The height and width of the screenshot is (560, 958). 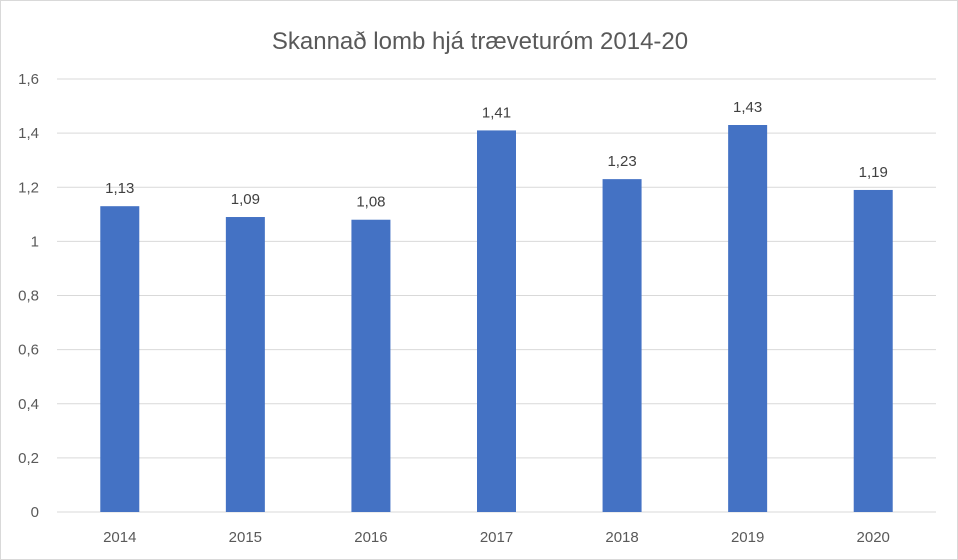 What do you see at coordinates (496, 112) in the screenshot?
I see `data-label: 1,41` at bounding box center [496, 112].